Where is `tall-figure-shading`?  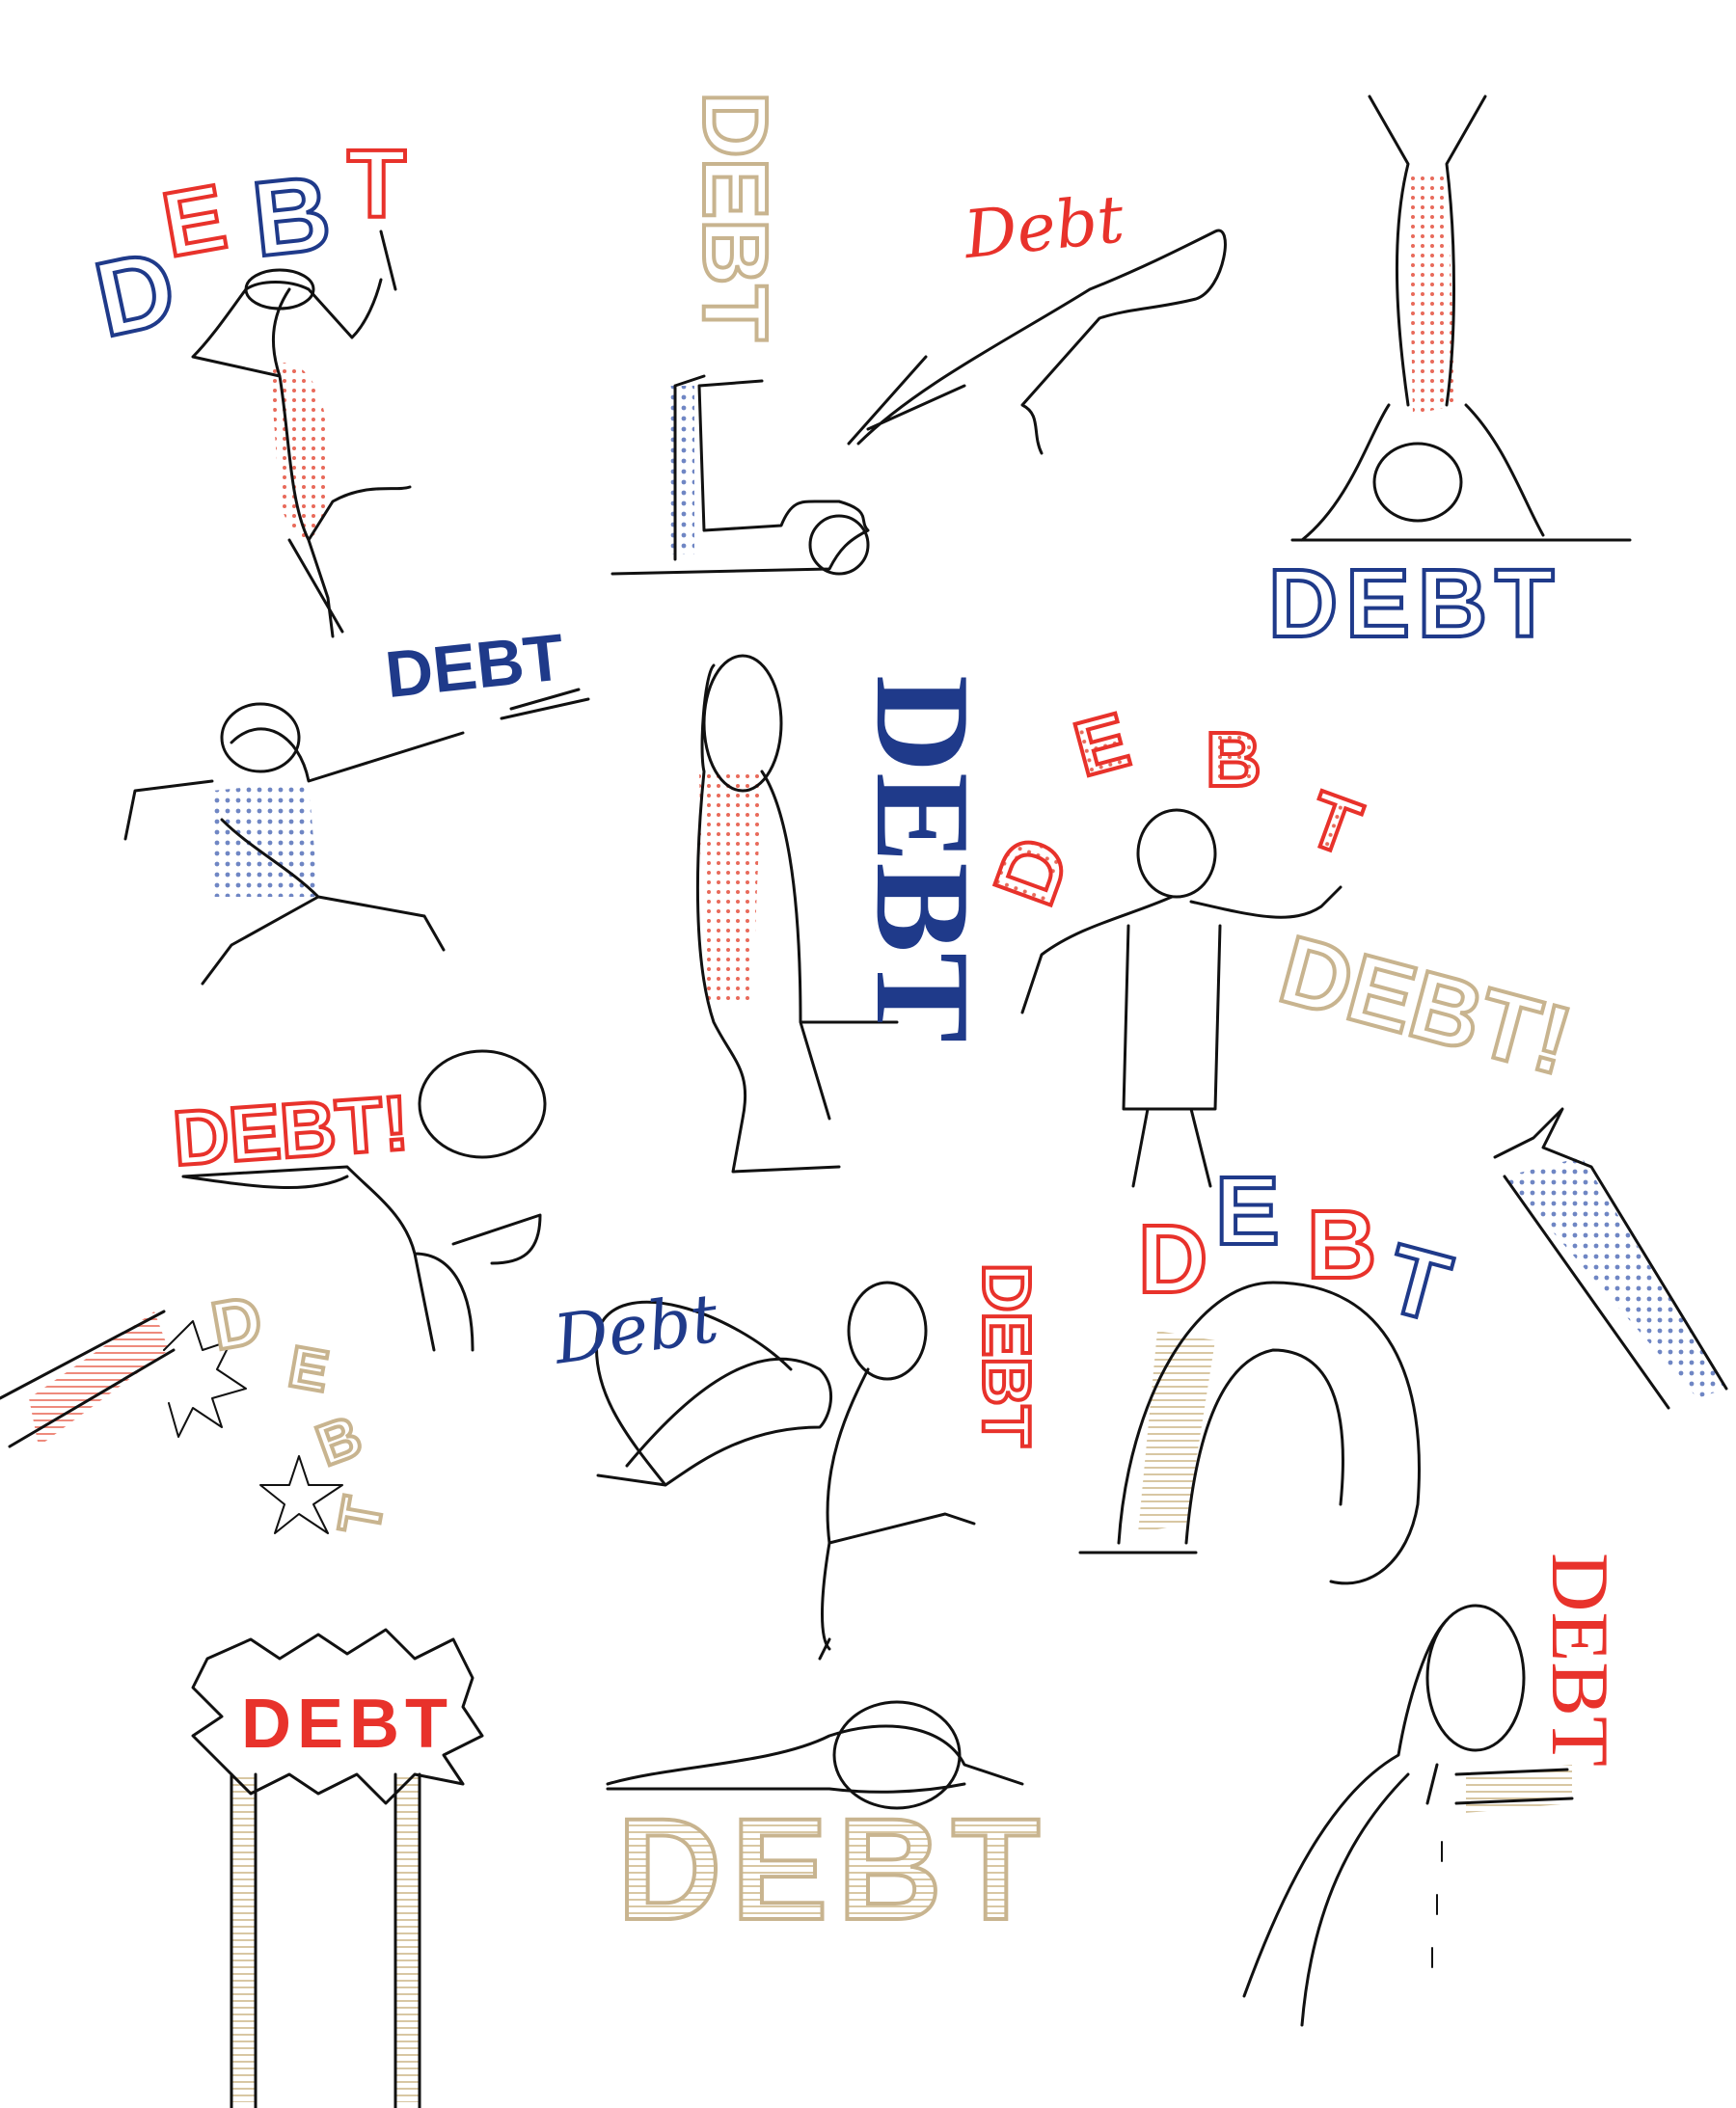 tall-figure-shading is located at coordinates (730, 887).